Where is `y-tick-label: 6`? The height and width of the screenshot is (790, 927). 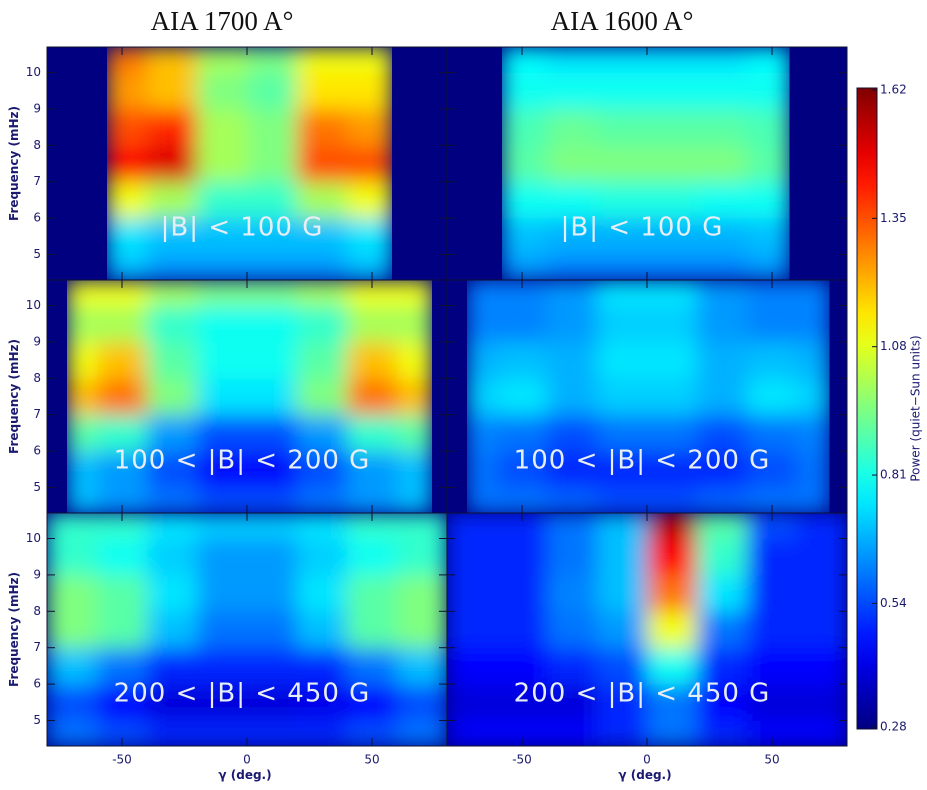
y-tick-label: 6 is located at coordinates (37, 218).